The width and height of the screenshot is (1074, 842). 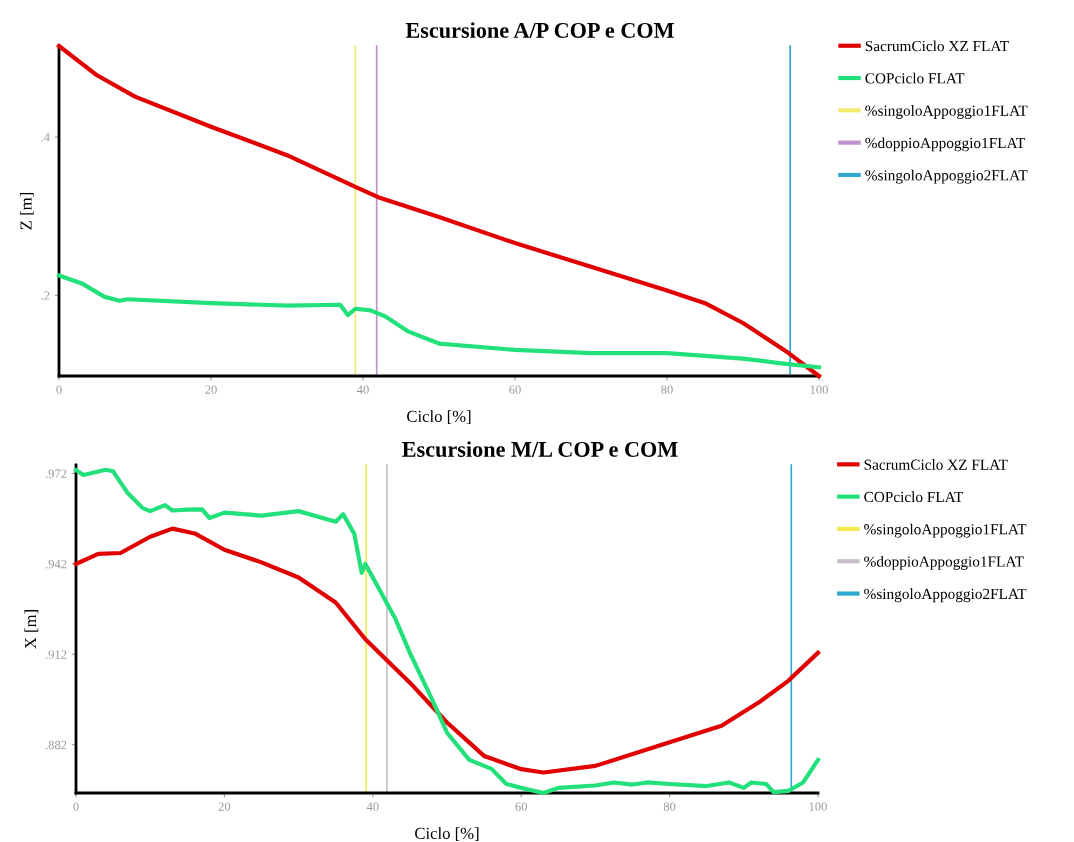 I want to click on y-axis-title: X [m], so click(x=31, y=629).